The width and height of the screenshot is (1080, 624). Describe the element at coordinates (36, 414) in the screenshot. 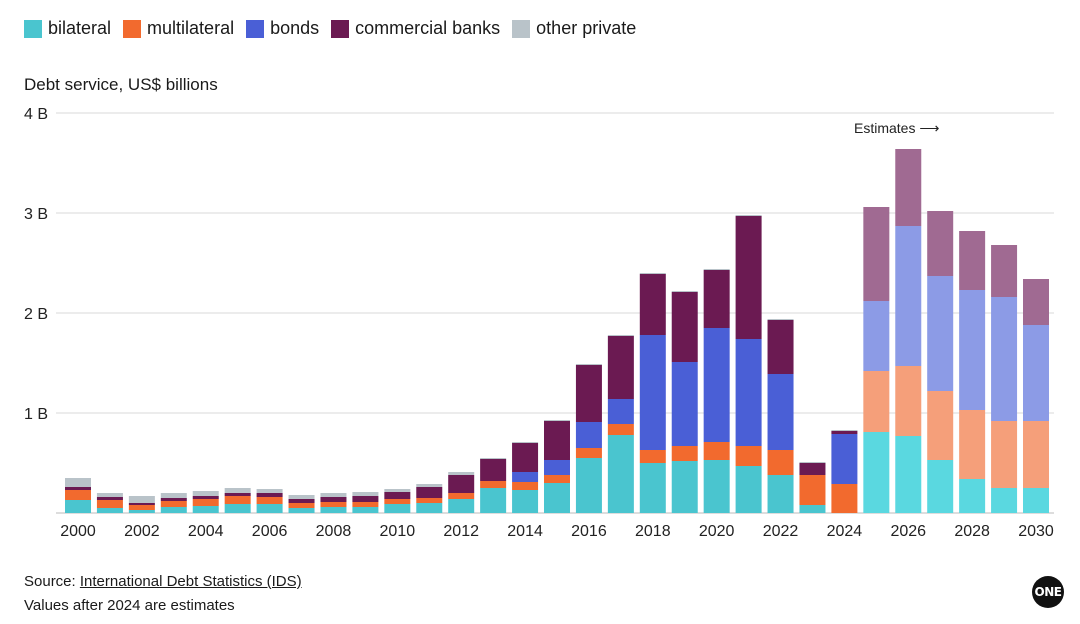

I see `y-tick-label: 1 B` at that location.